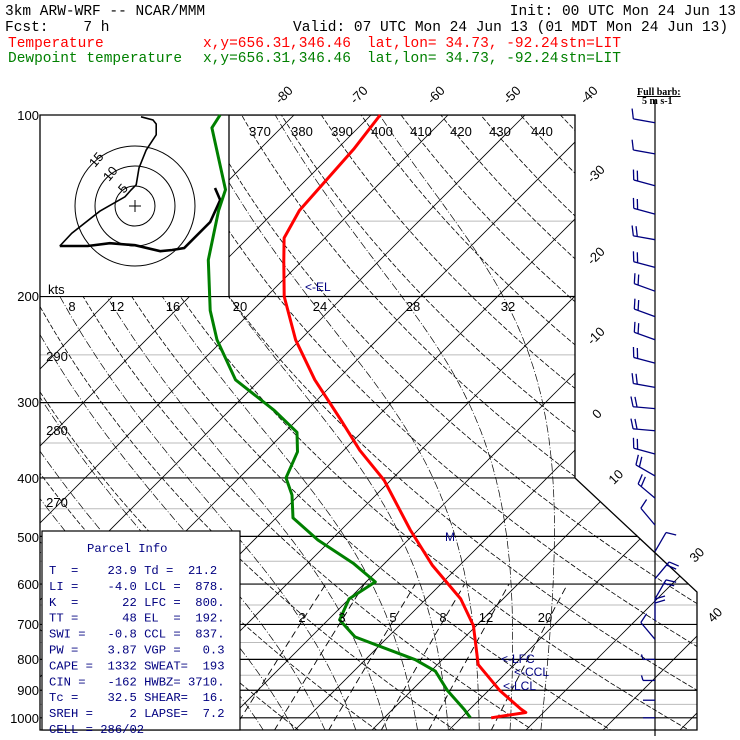 This screenshot has width=740, height=740. Describe the element at coordinates (301, 617) in the screenshot. I see `mixing-ratio-label: 2` at that location.